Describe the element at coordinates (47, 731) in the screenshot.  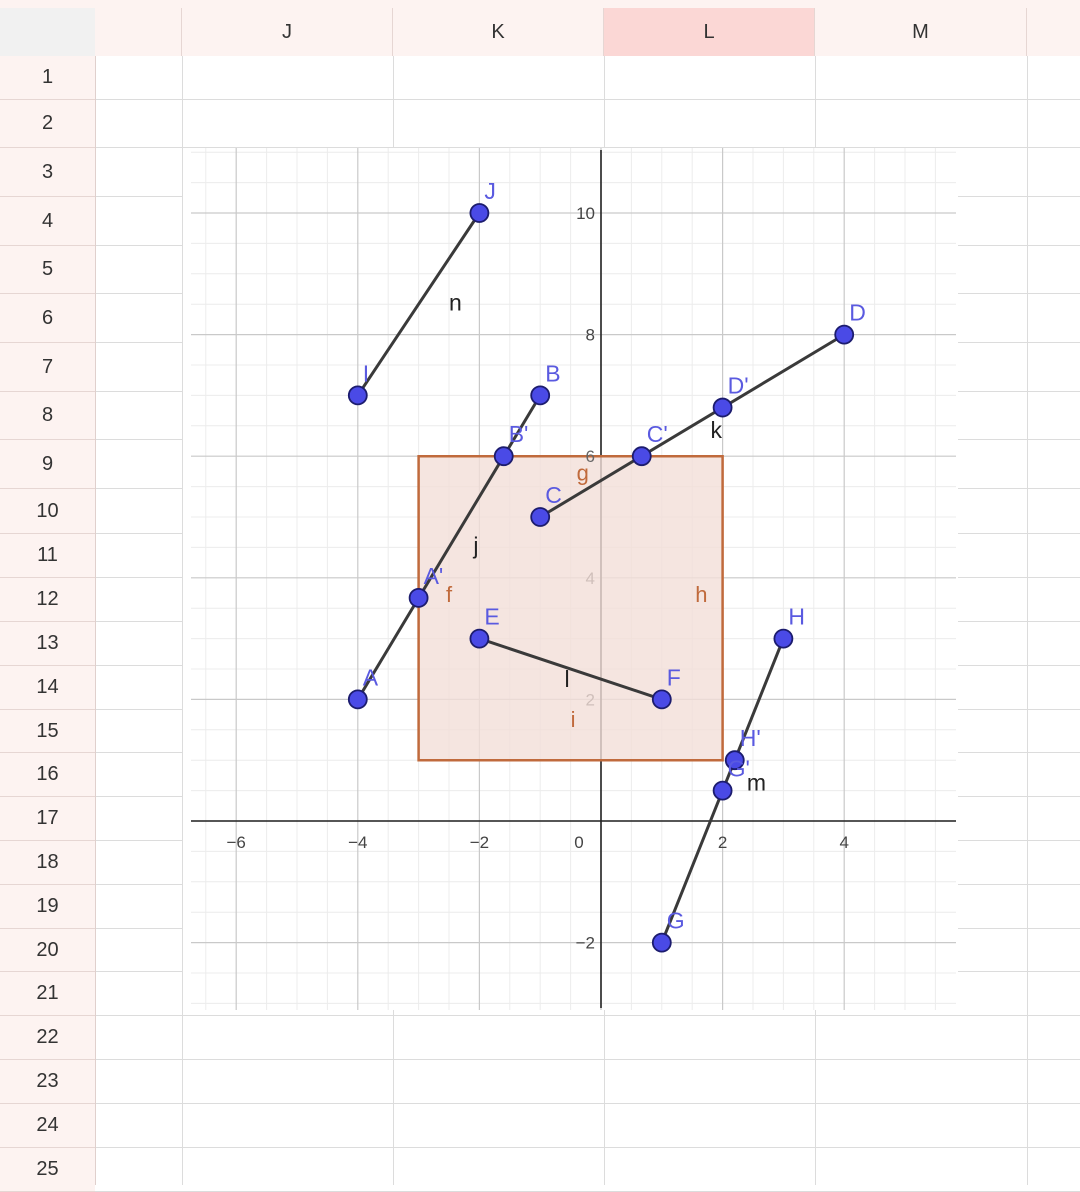
I see `row-header-15: 15` at that location.